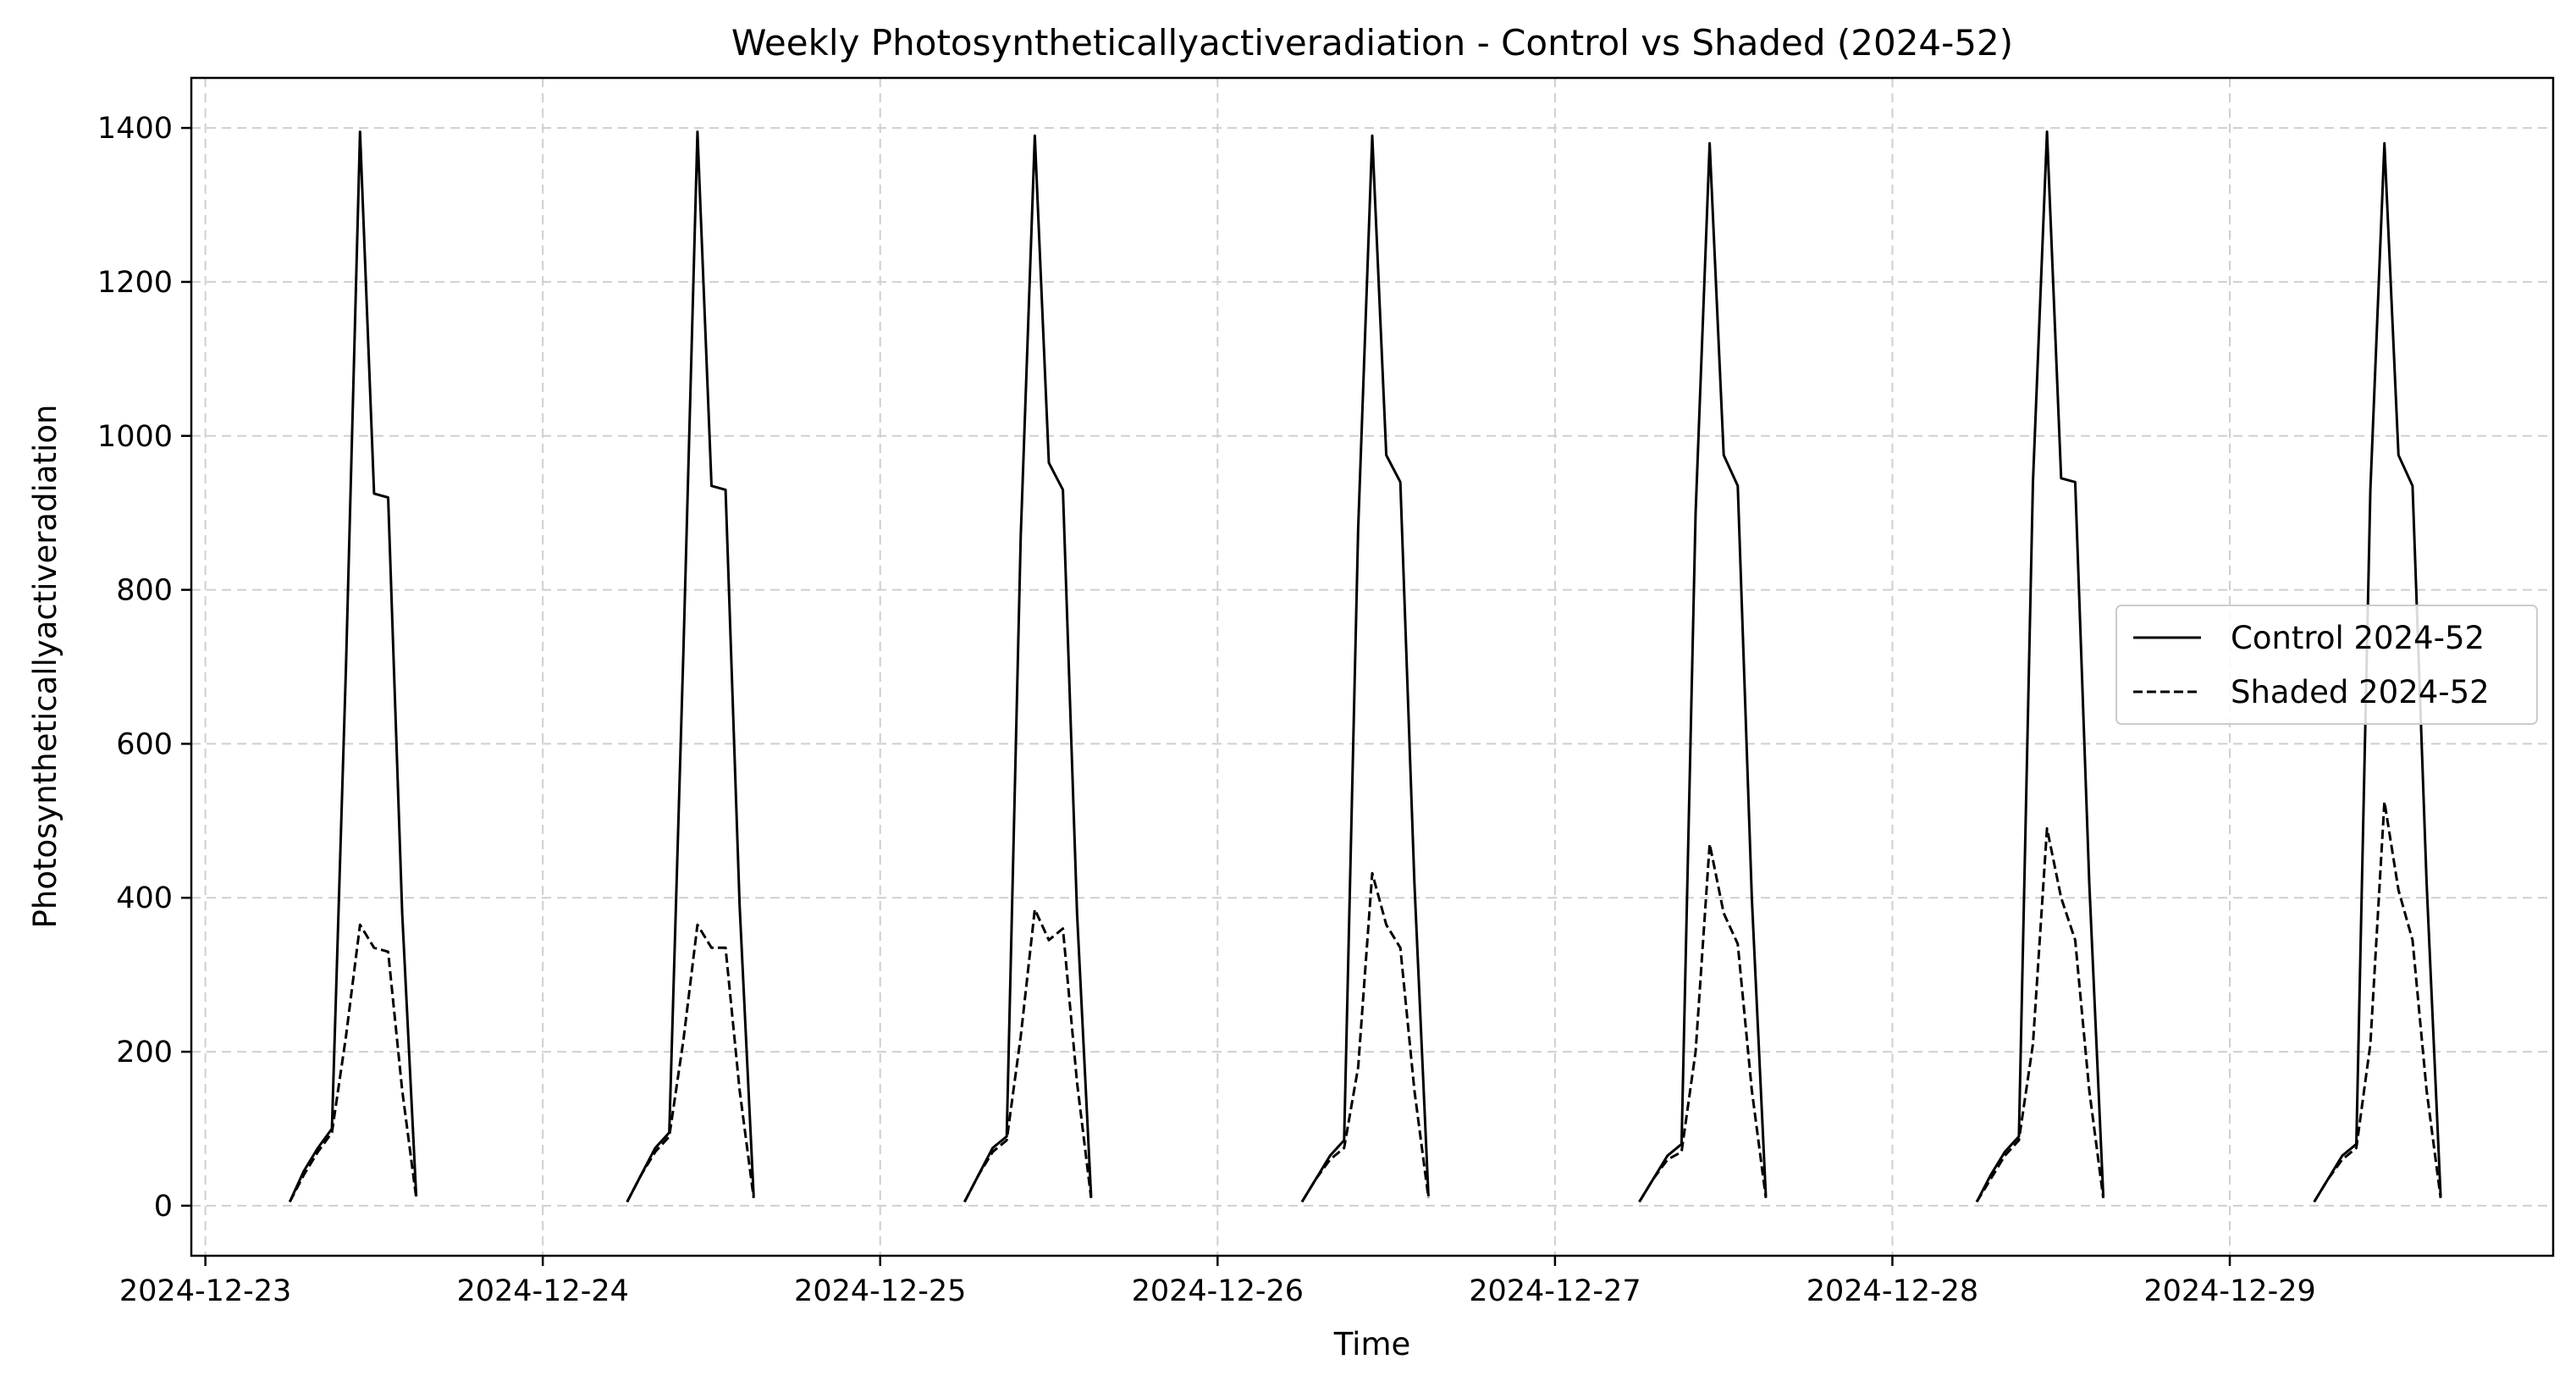  Describe the element at coordinates (1892, 1291) in the screenshot. I see `x-tick-label: 2024-12-28` at that location.